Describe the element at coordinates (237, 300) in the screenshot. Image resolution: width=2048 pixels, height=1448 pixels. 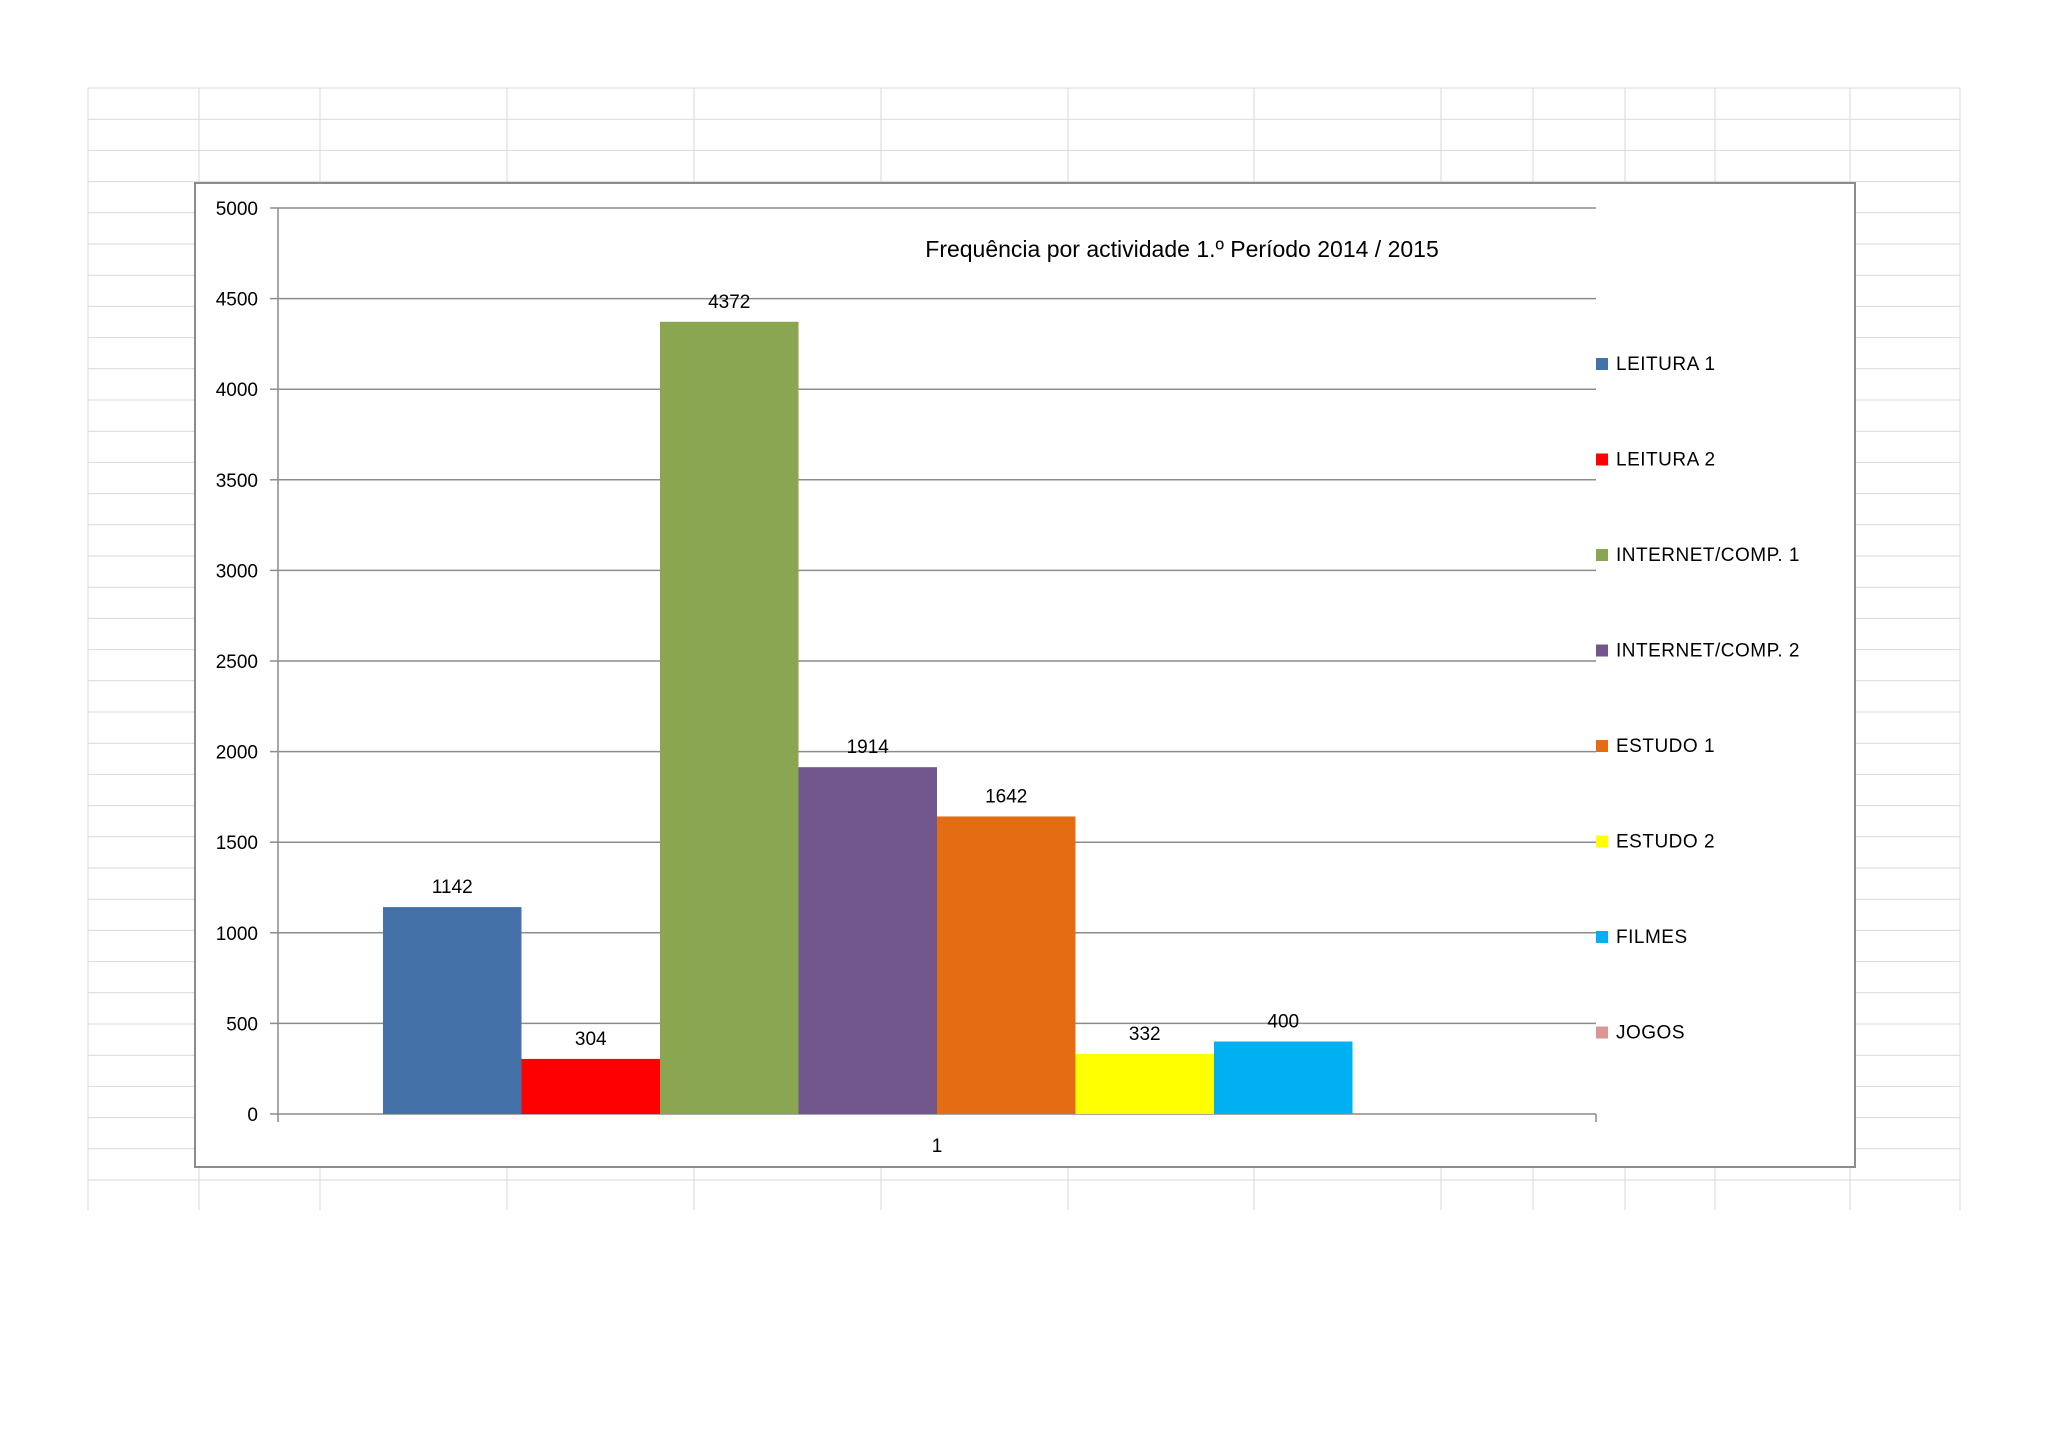
I see `y-tick-label: 4500` at that location.